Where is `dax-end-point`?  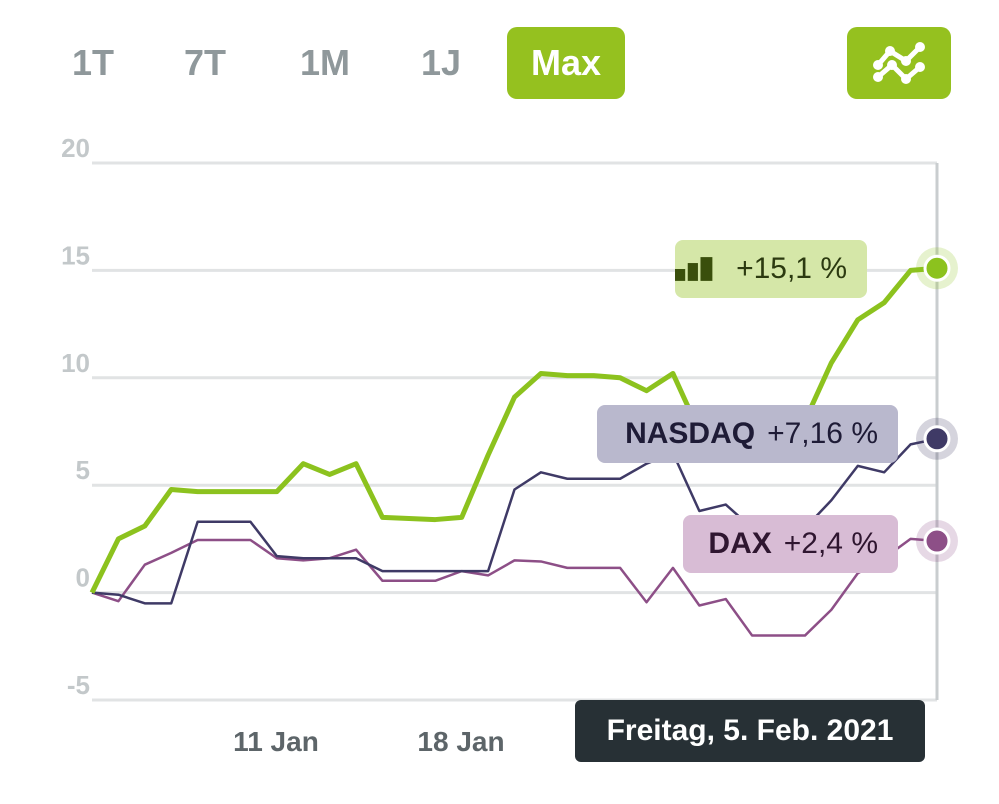 dax-end-point is located at coordinates (937, 541).